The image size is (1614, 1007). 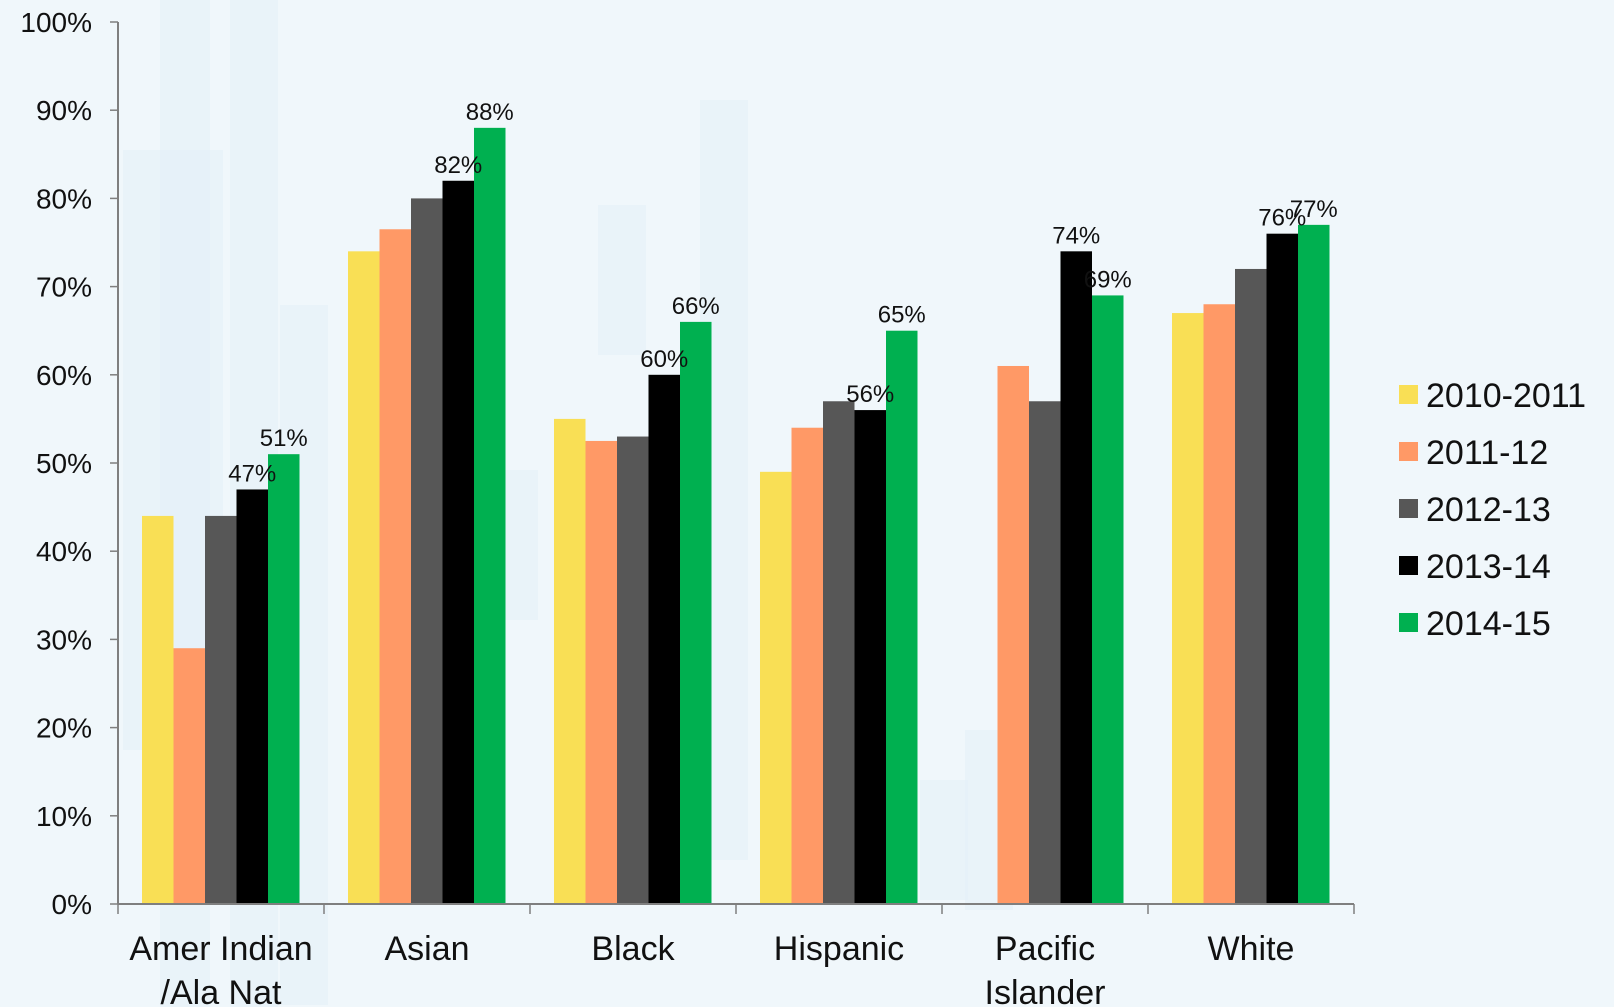 What do you see at coordinates (870, 394) in the screenshot?
I see `data-label: 56%` at bounding box center [870, 394].